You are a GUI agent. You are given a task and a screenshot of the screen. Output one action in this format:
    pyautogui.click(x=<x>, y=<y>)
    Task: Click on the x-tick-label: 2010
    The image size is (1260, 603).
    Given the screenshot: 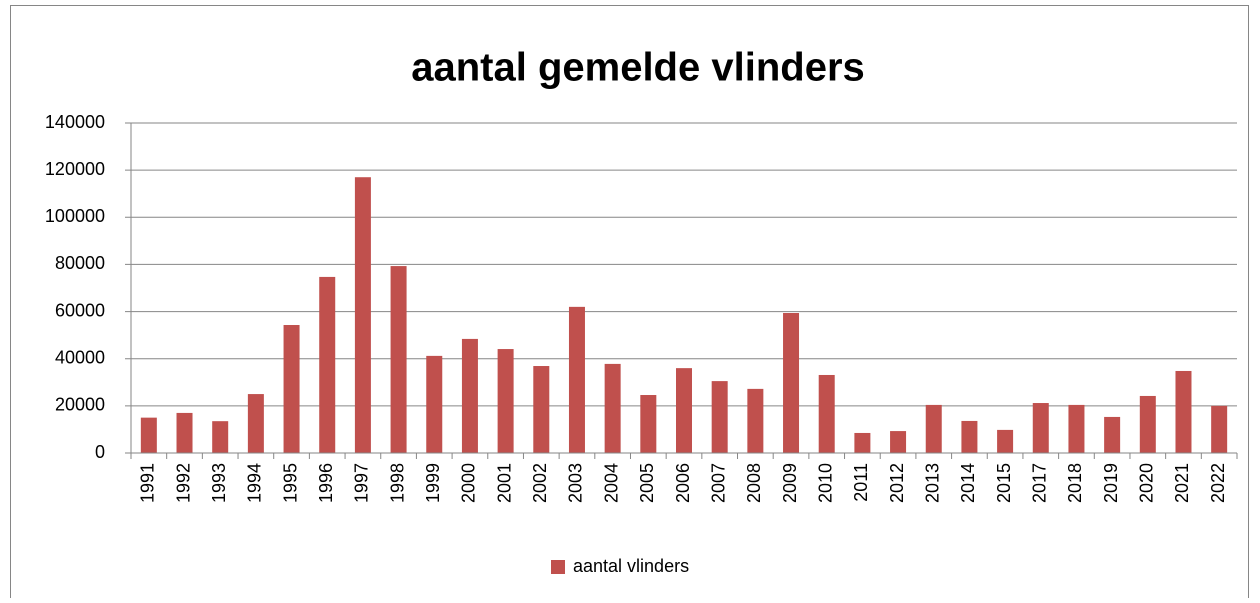 What is the action you would take?
    pyautogui.click(x=825, y=483)
    